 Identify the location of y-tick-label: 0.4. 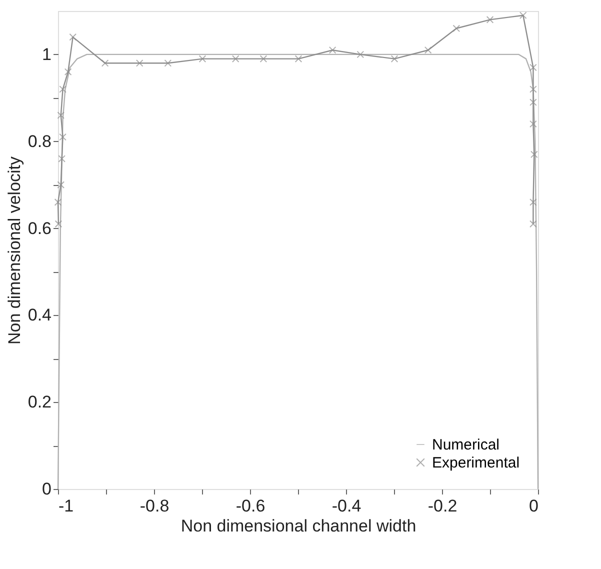
(40, 315).